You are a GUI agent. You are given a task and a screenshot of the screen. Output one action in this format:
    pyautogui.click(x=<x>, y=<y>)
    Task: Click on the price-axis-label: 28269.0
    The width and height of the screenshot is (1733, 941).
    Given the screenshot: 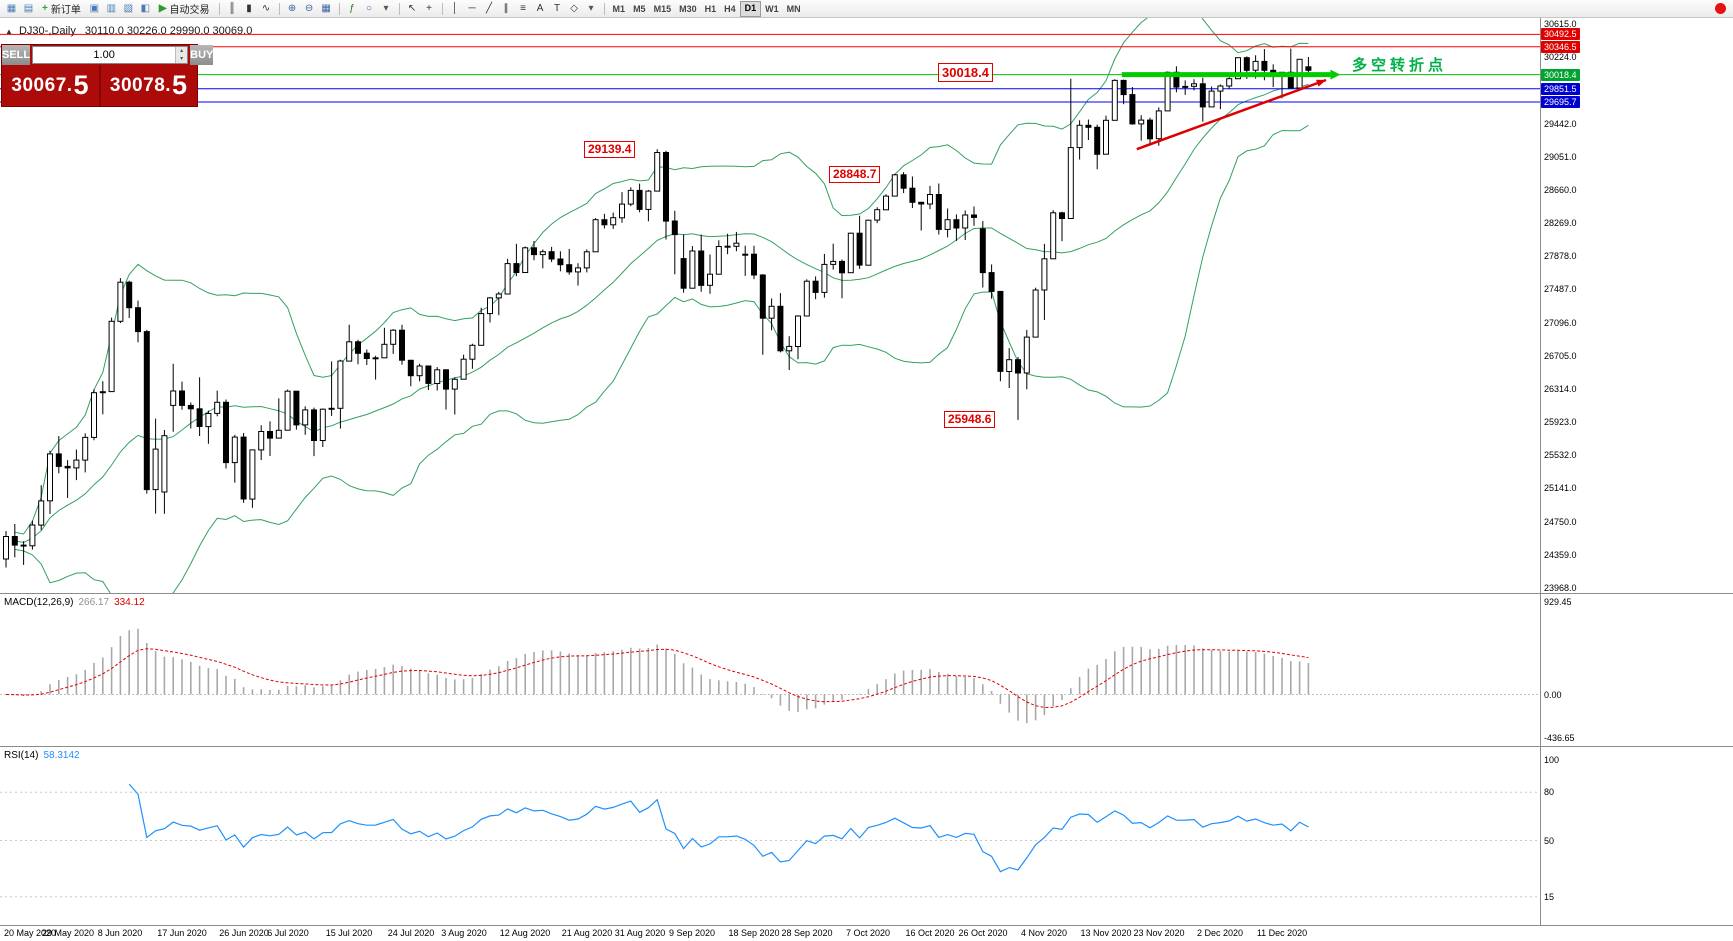 What is the action you would take?
    pyautogui.click(x=1560, y=223)
    